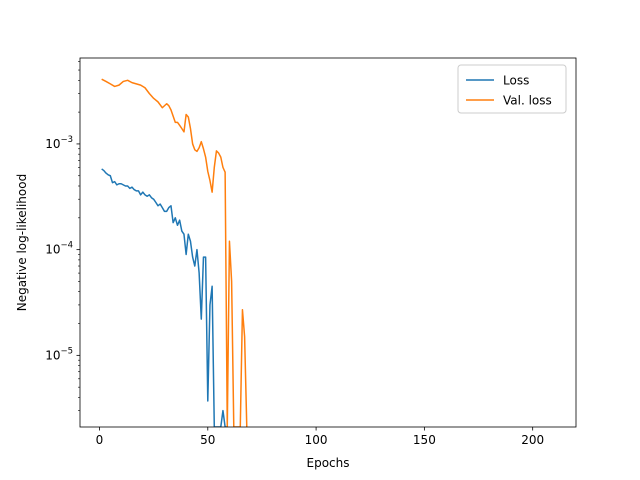 The image size is (640, 480). I want to click on x-tick-label: 200, so click(532, 440).